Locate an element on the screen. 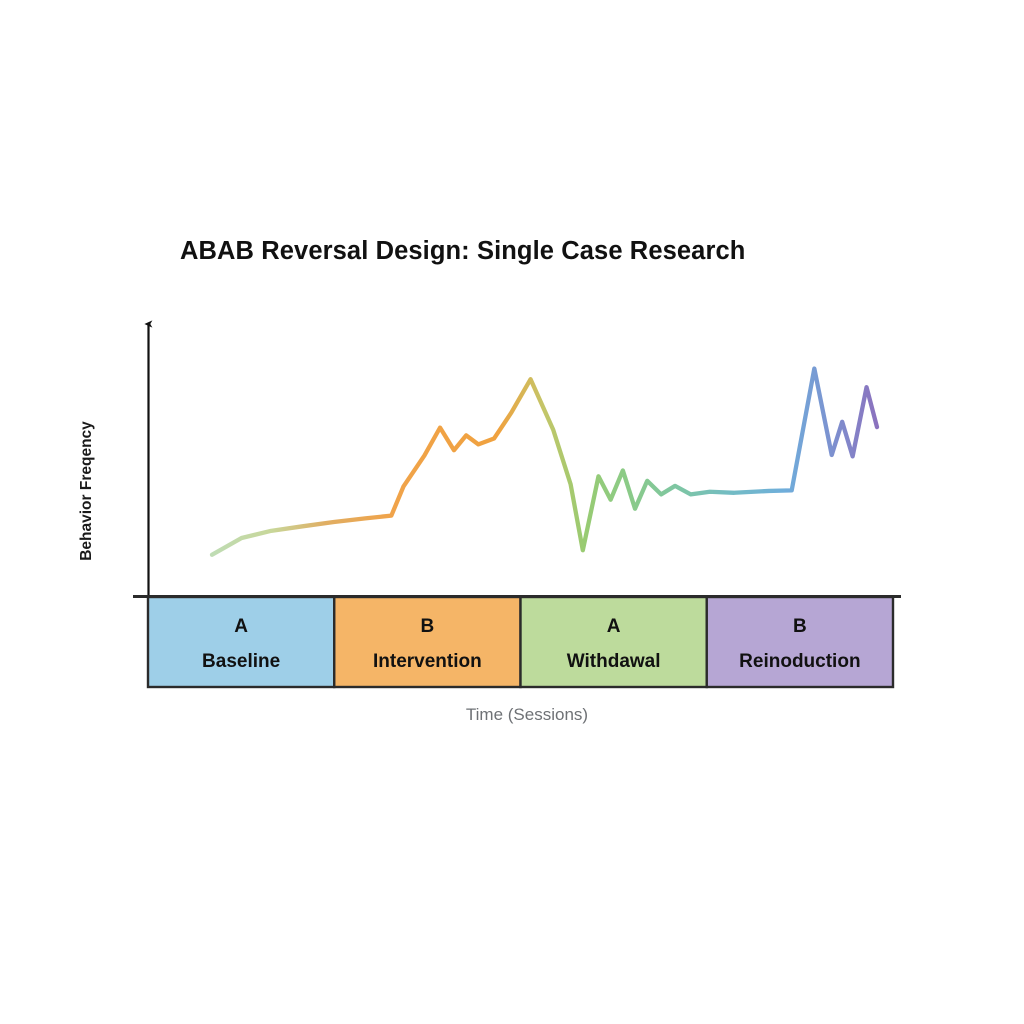 The height and width of the screenshot is (1024, 1024). phase-name: Reinoduction is located at coordinates (799, 661).